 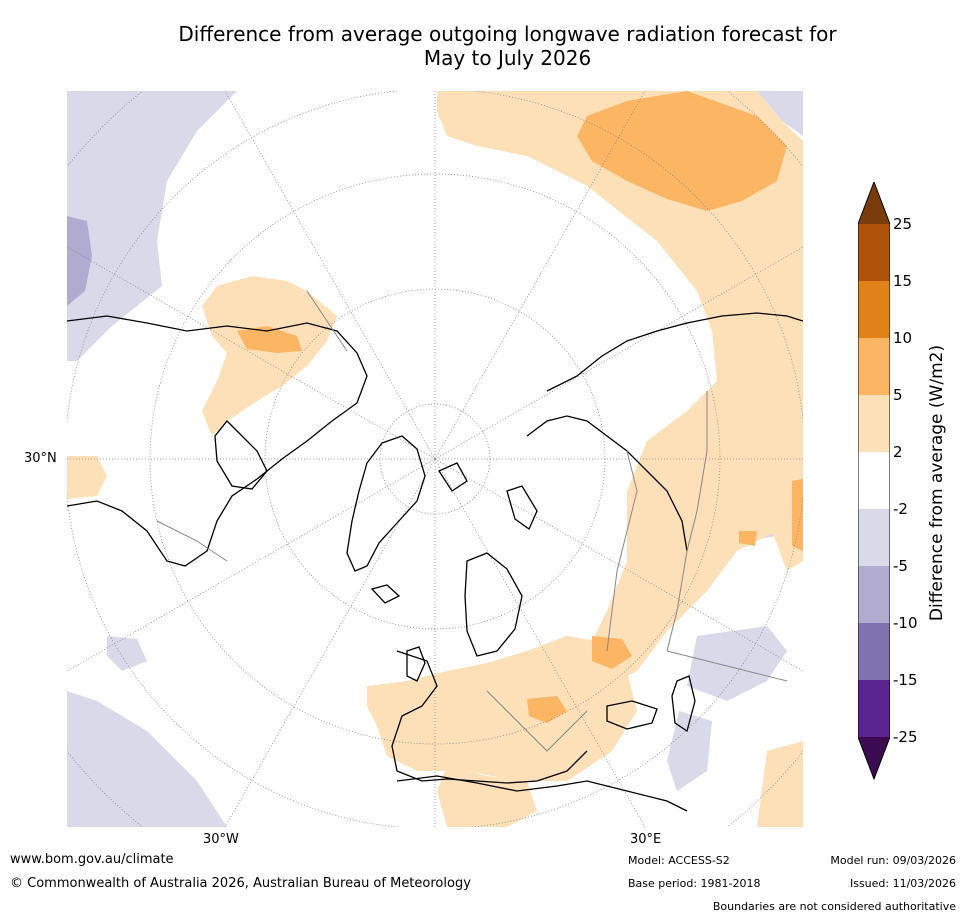 What do you see at coordinates (874, 203) in the screenshot?
I see `colorbar-arrow-top` at bounding box center [874, 203].